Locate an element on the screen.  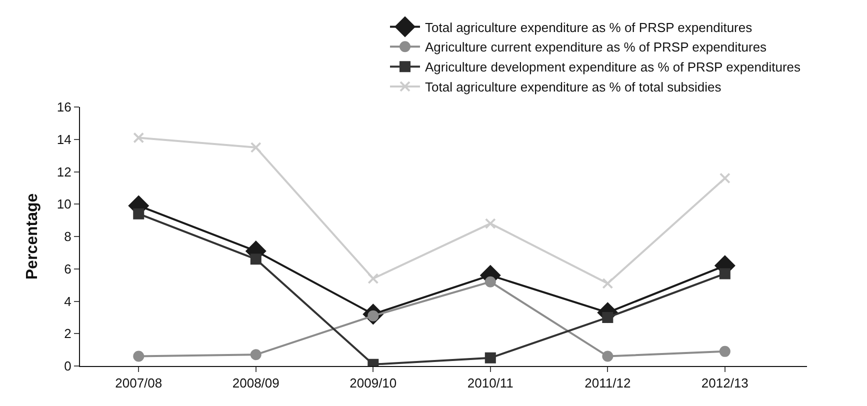
legend-label: Total agriculture expenditure as % of PRSP expenditures is located at coordinates (589, 27).